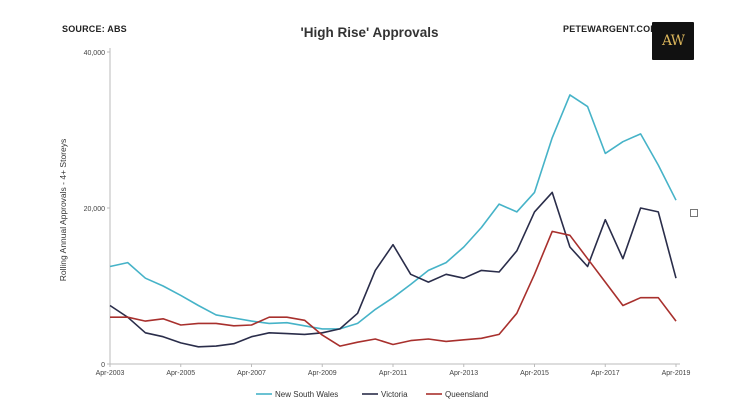 This screenshot has width=739, height=418. What do you see at coordinates (393, 373) in the screenshot?
I see `x-tick-label: Apr-2011` at bounding box center [393, 373].